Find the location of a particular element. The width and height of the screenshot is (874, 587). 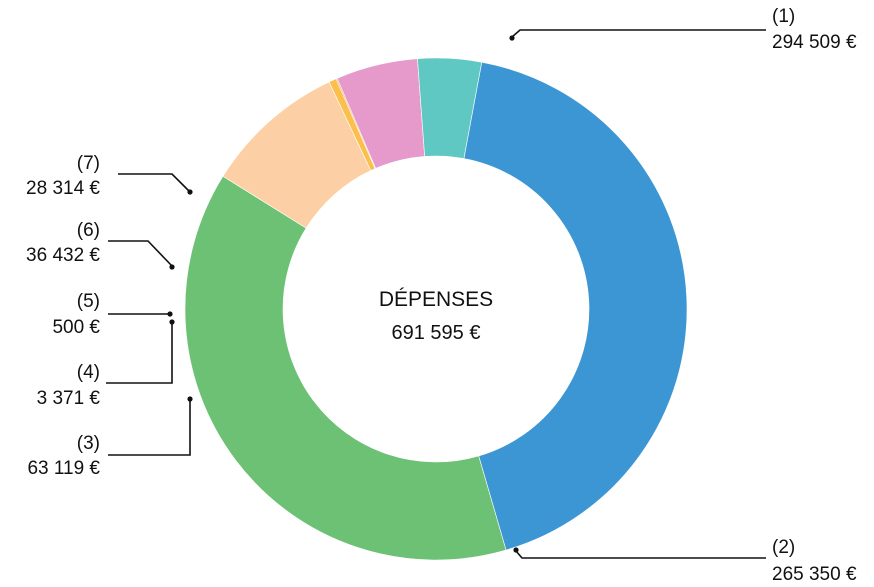

slice-label-7: (7) is located at coordinates (88, 163).